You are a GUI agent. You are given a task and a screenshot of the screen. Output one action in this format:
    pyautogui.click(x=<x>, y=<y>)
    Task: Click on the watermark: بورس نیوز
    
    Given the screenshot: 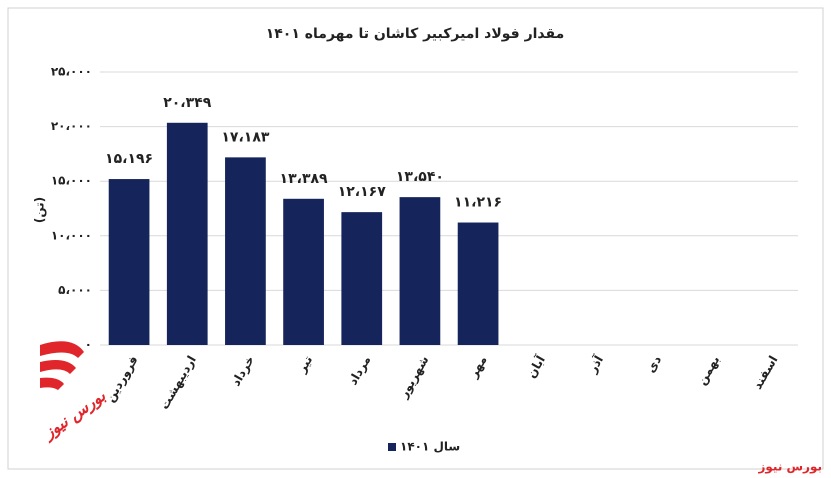 What is the action you would take?
    pyautogui.click(x=789, y=467)
    